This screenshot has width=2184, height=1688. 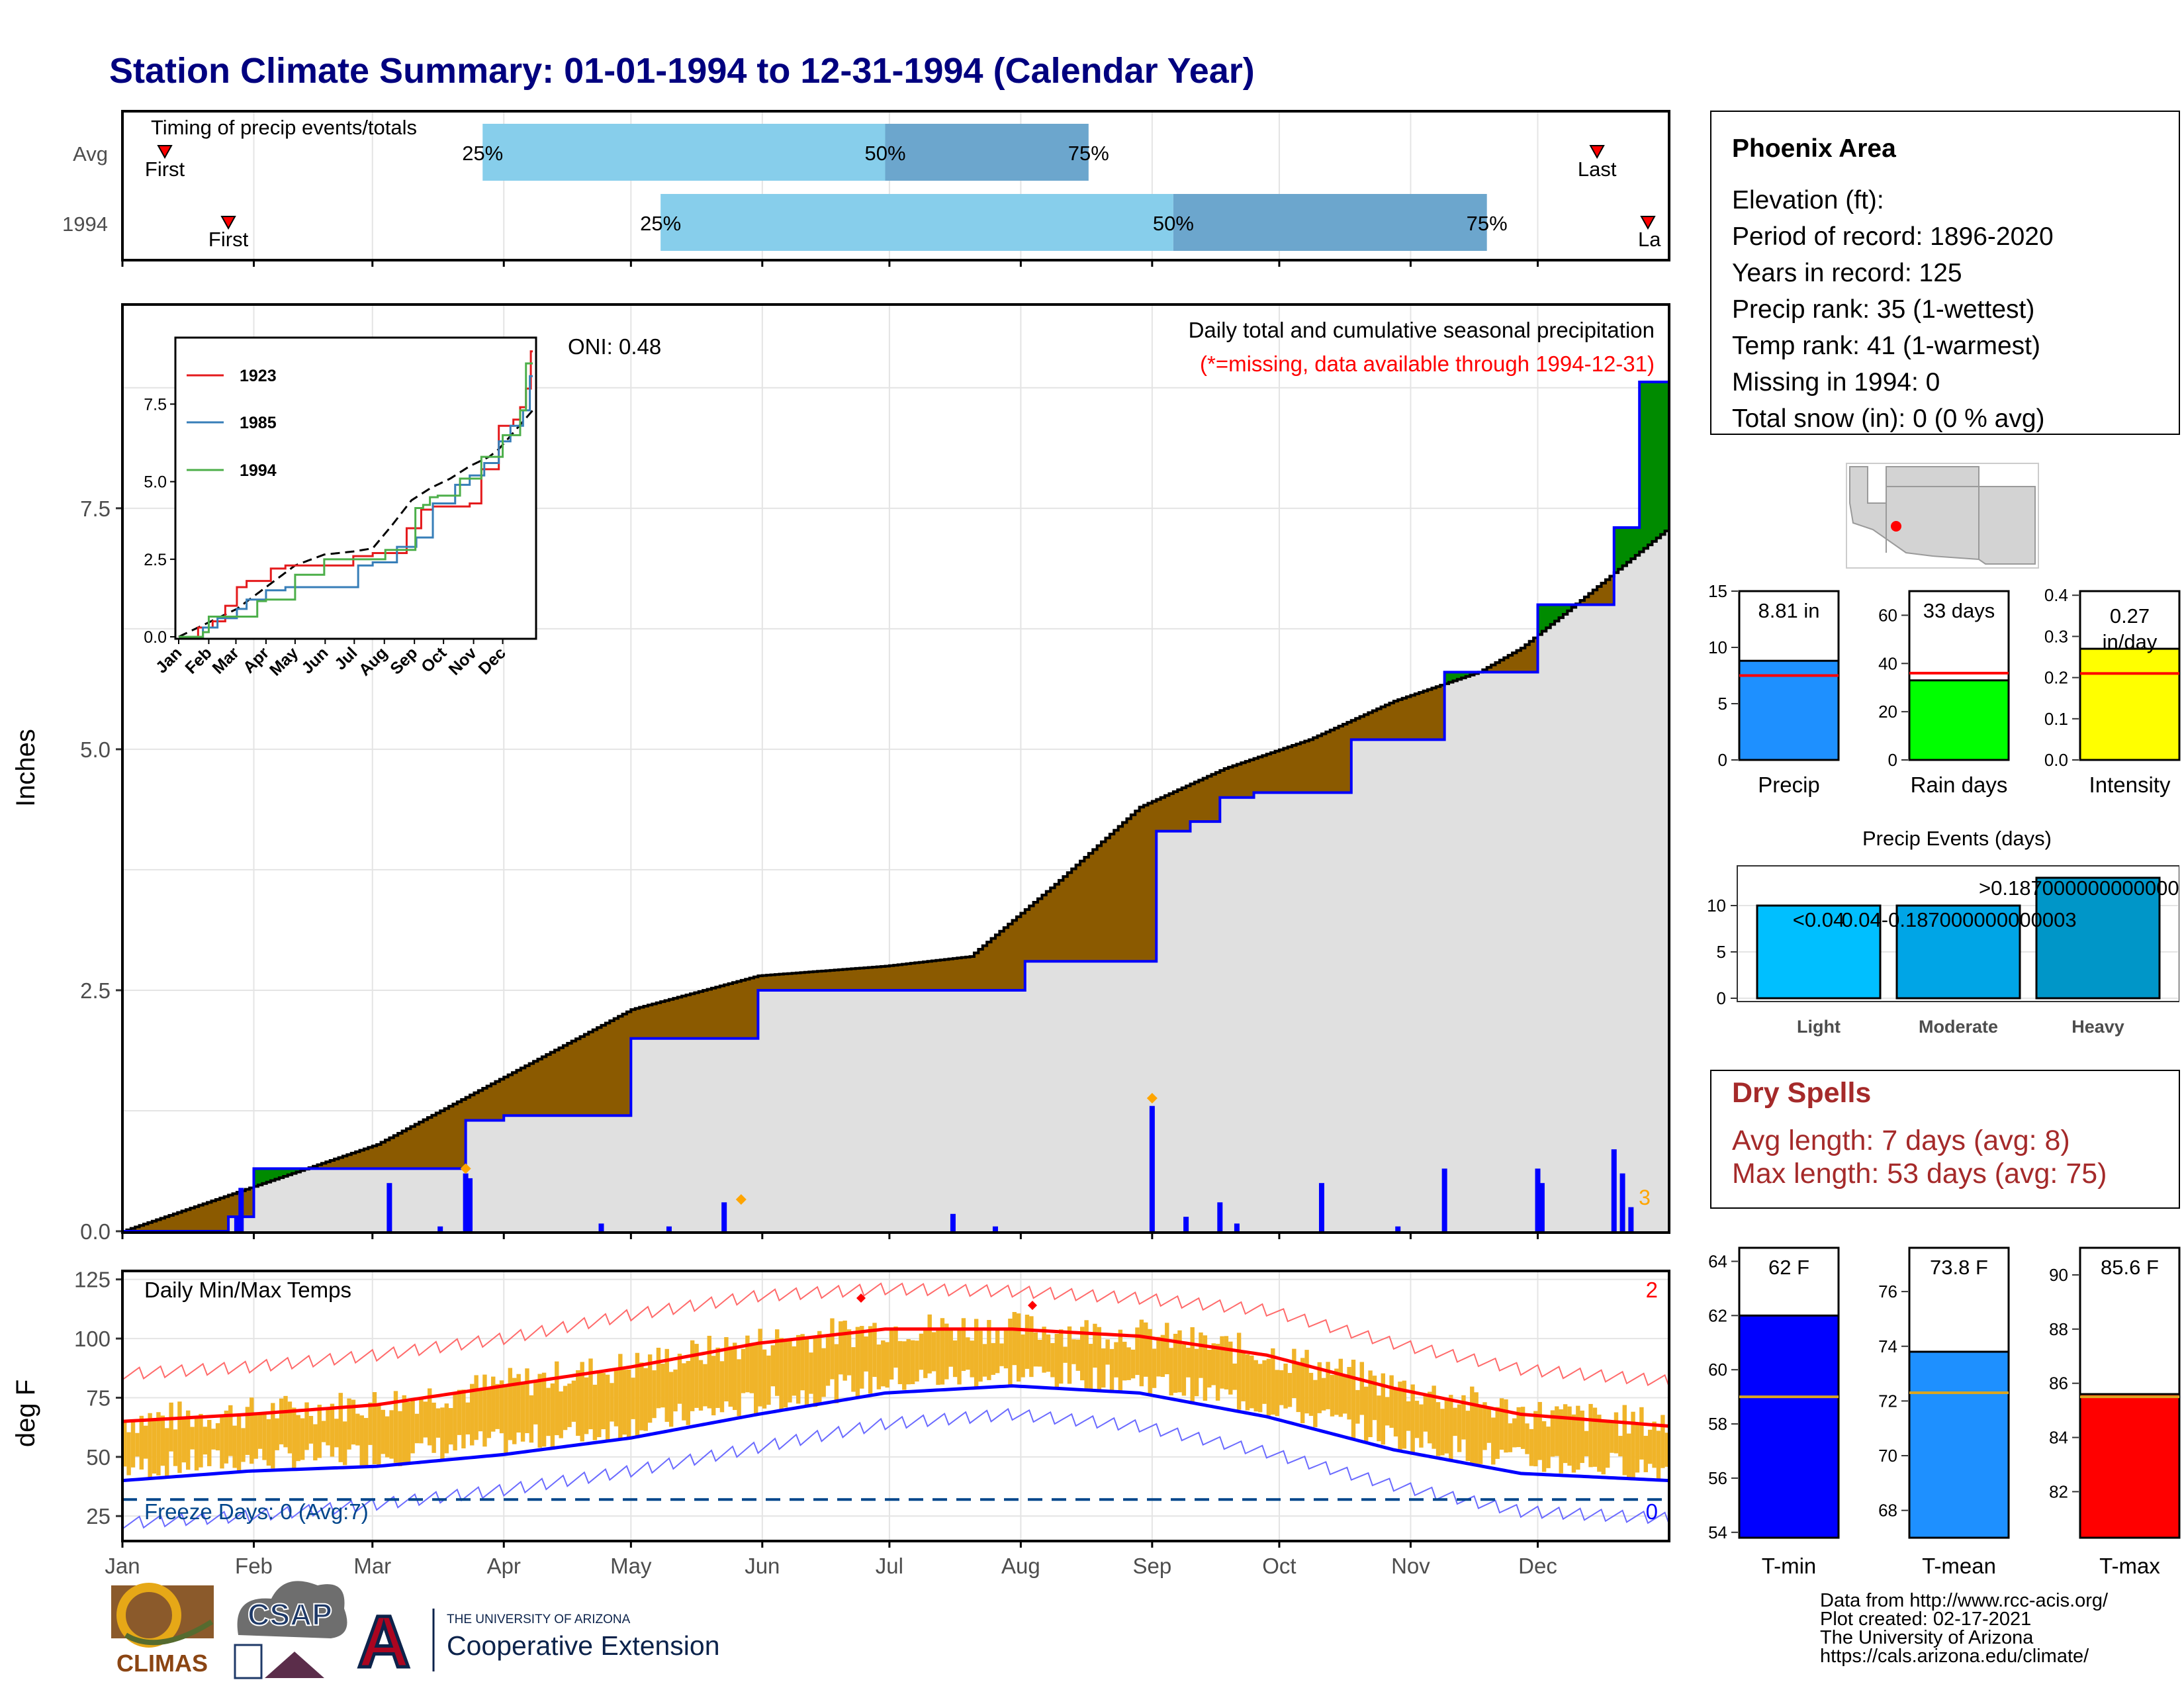 What do you see at coordinates (162, 1663) in the screenshot?
I see `climas-logo-text: CLIMAS` at bounding box center [162, 1663].